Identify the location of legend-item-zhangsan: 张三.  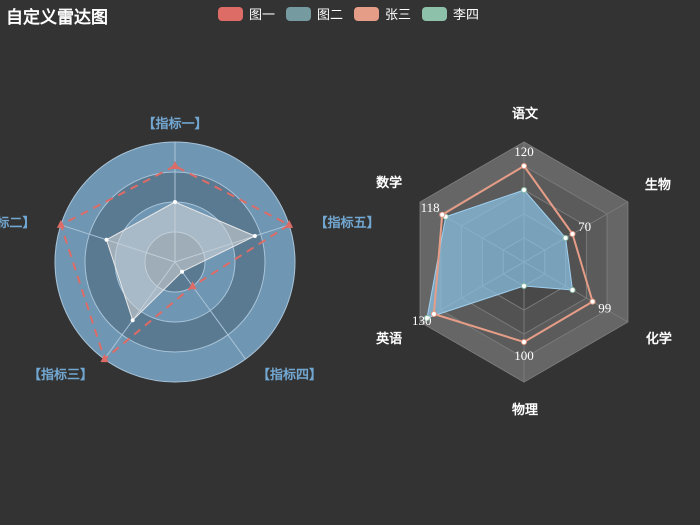
(382, 13).